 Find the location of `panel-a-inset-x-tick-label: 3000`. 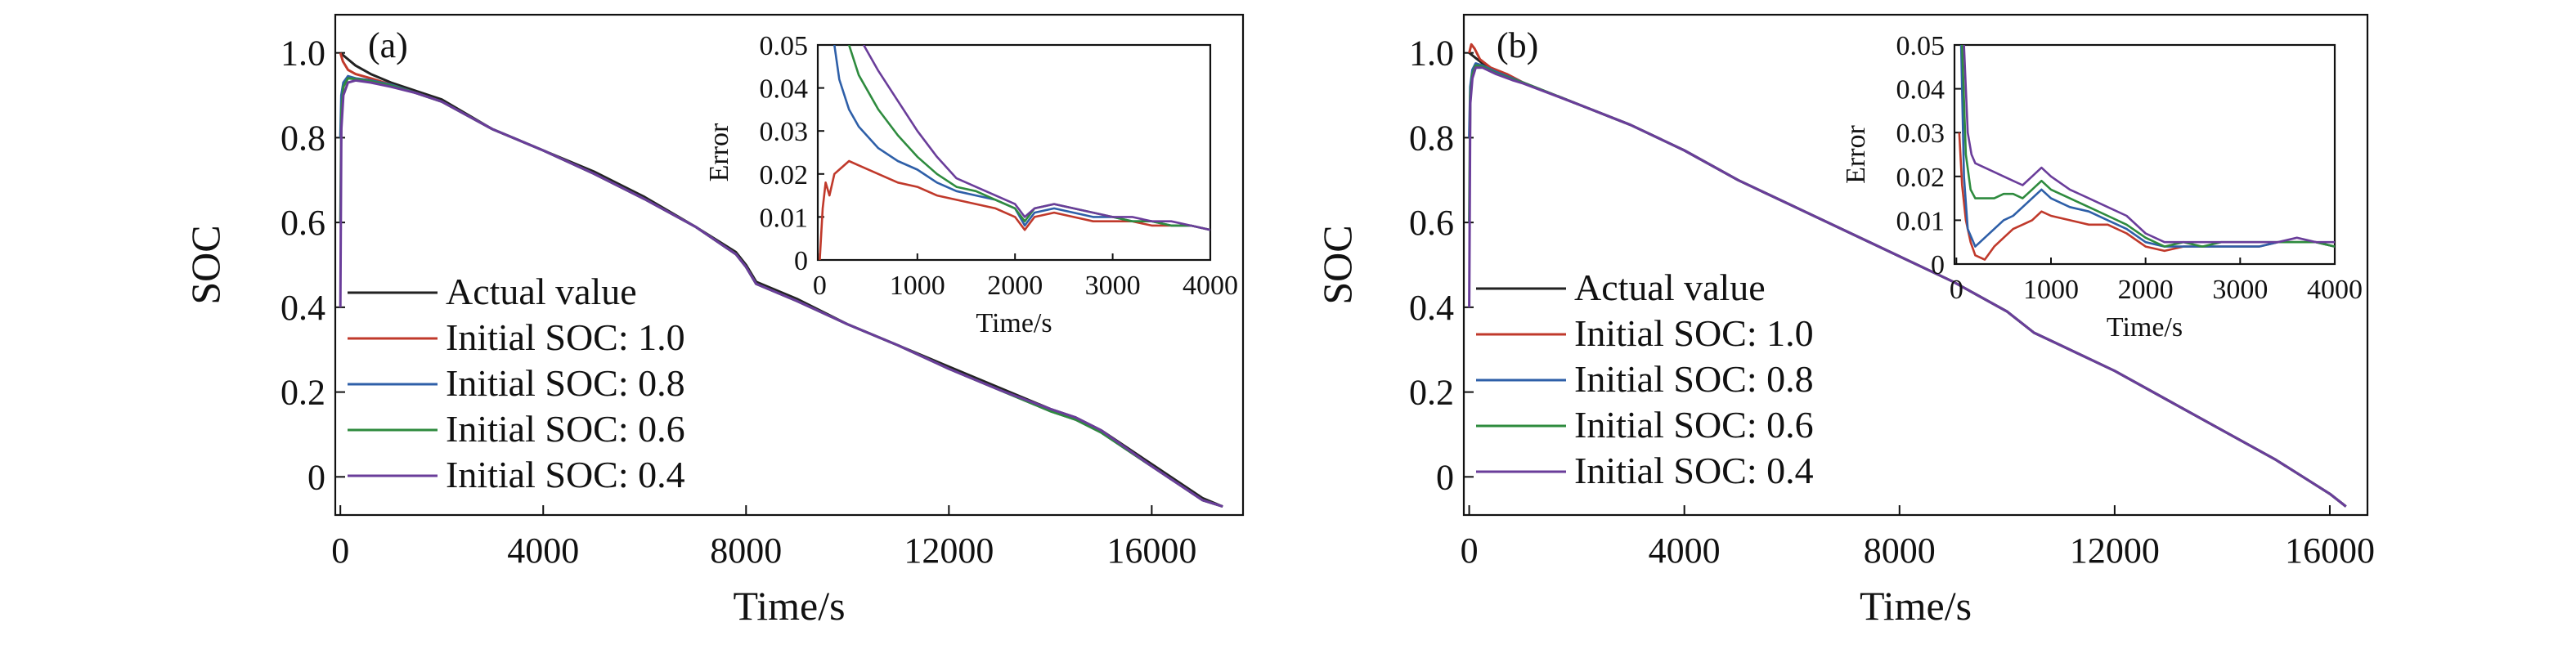

panel-a-inset-x-tick-label: 3000 is located at coordinates (1113, 286).